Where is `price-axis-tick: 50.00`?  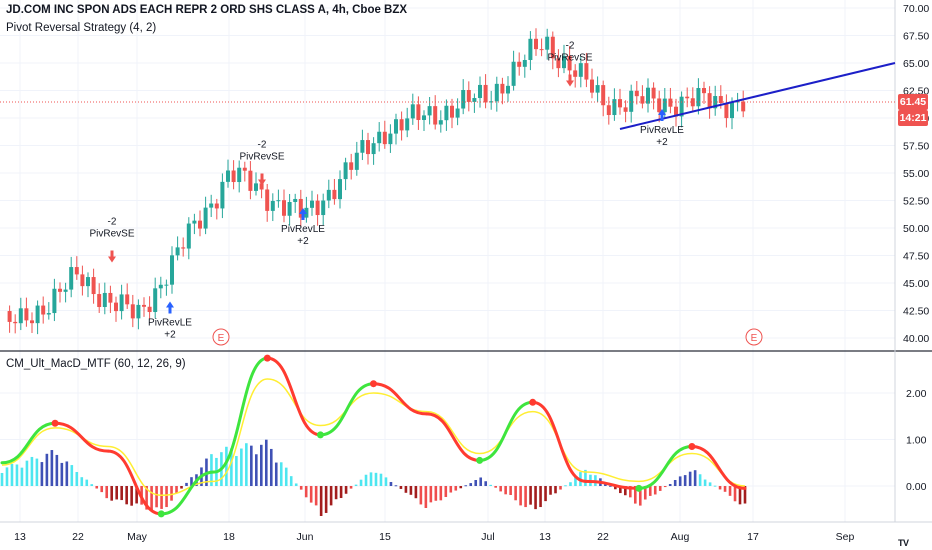
price-axis-tick: 50.00 is located at coordinates (916, 229).